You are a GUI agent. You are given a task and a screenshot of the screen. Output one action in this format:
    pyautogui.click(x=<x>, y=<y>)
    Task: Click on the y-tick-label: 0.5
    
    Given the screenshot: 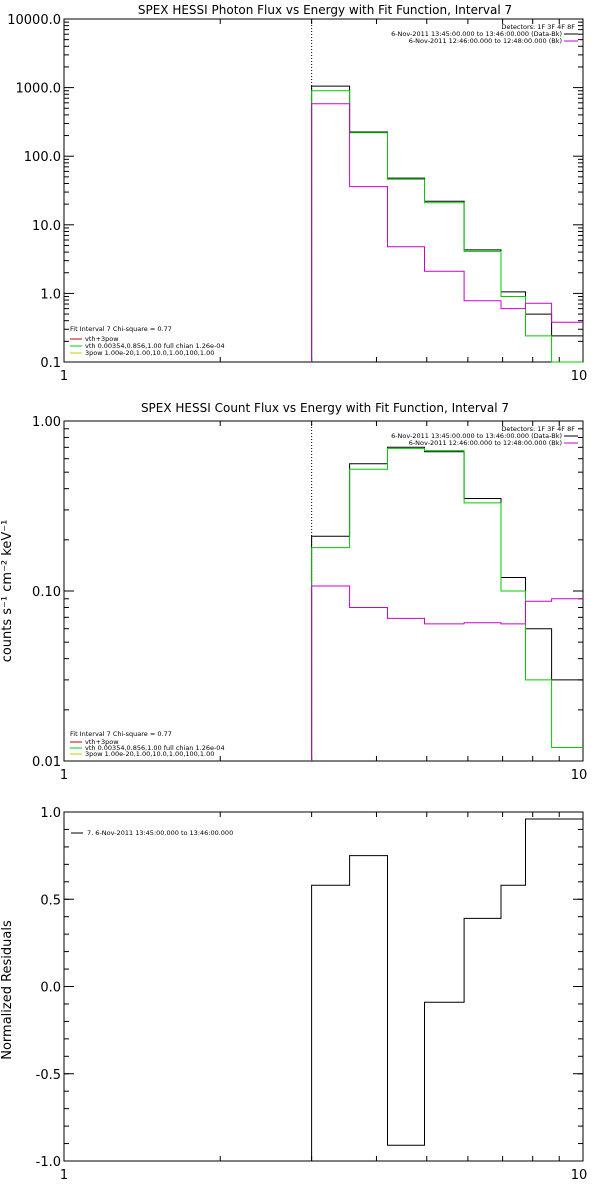 What is the action you would take?
    pyautogui.click(x=50, y=900)
    